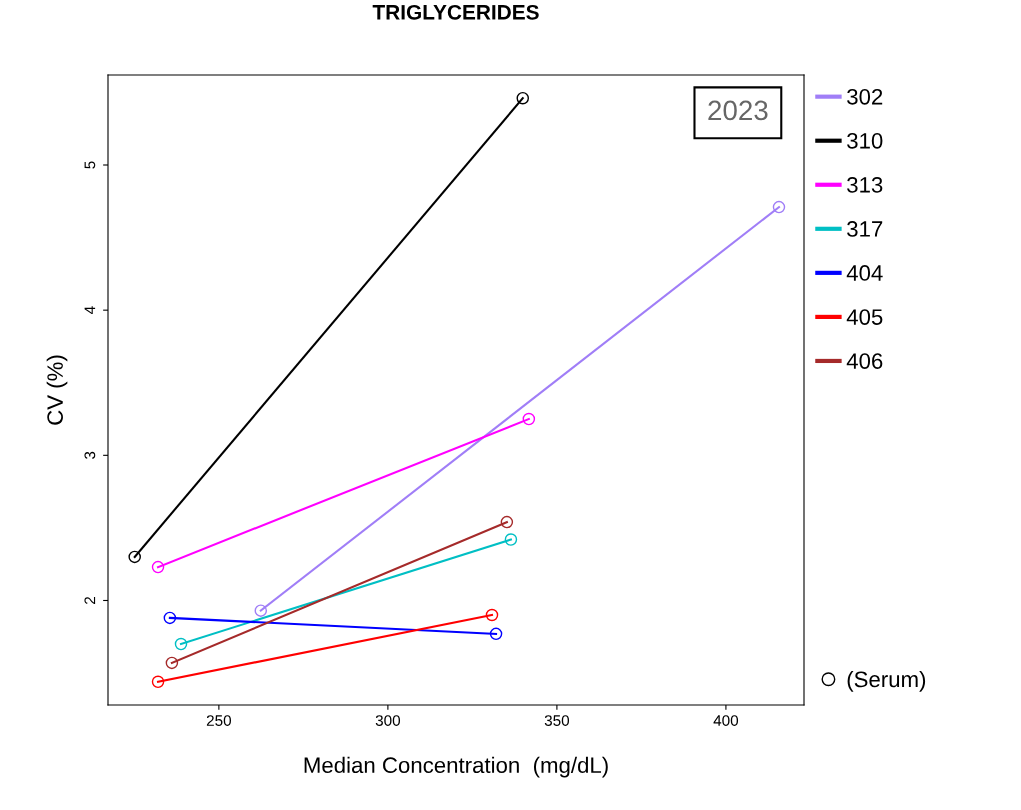 Image resolution: width=1021 pixels, height=810 pixels. What do you see at coordinates (864, 361) in the screenshot?
I see `legend-label: 406` at bounding box center [864, 361].